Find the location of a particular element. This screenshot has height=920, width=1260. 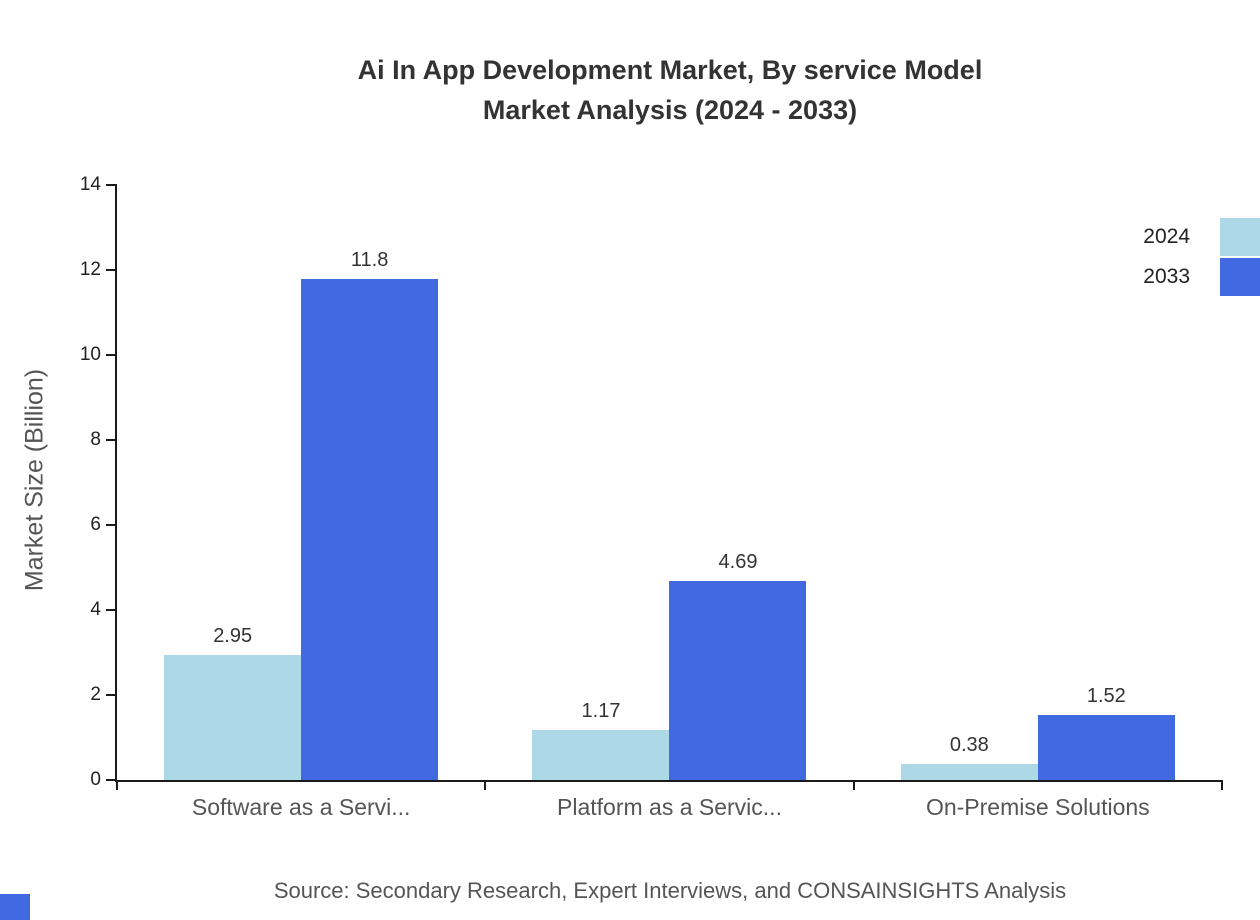

y-tick-label: 14 is located at coordinates (90, 184).